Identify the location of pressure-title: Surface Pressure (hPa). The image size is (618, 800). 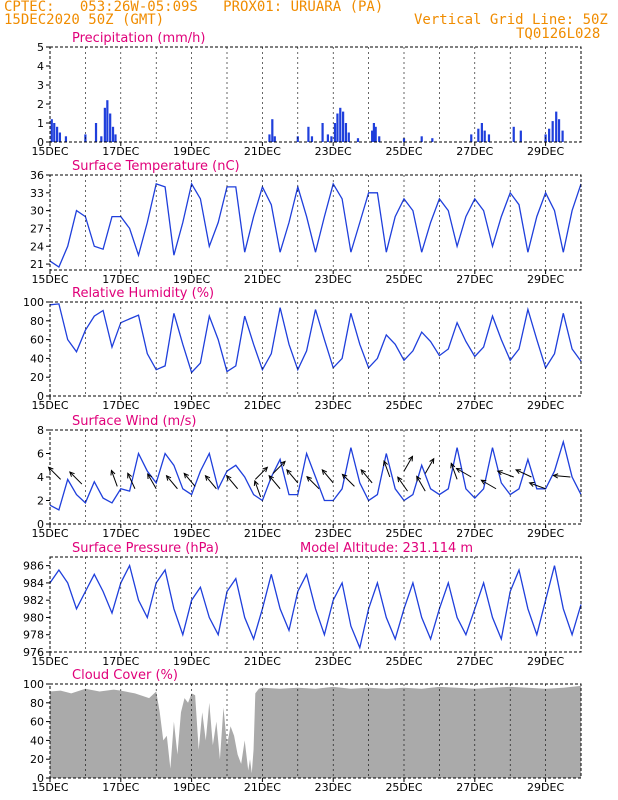
(145, 548).